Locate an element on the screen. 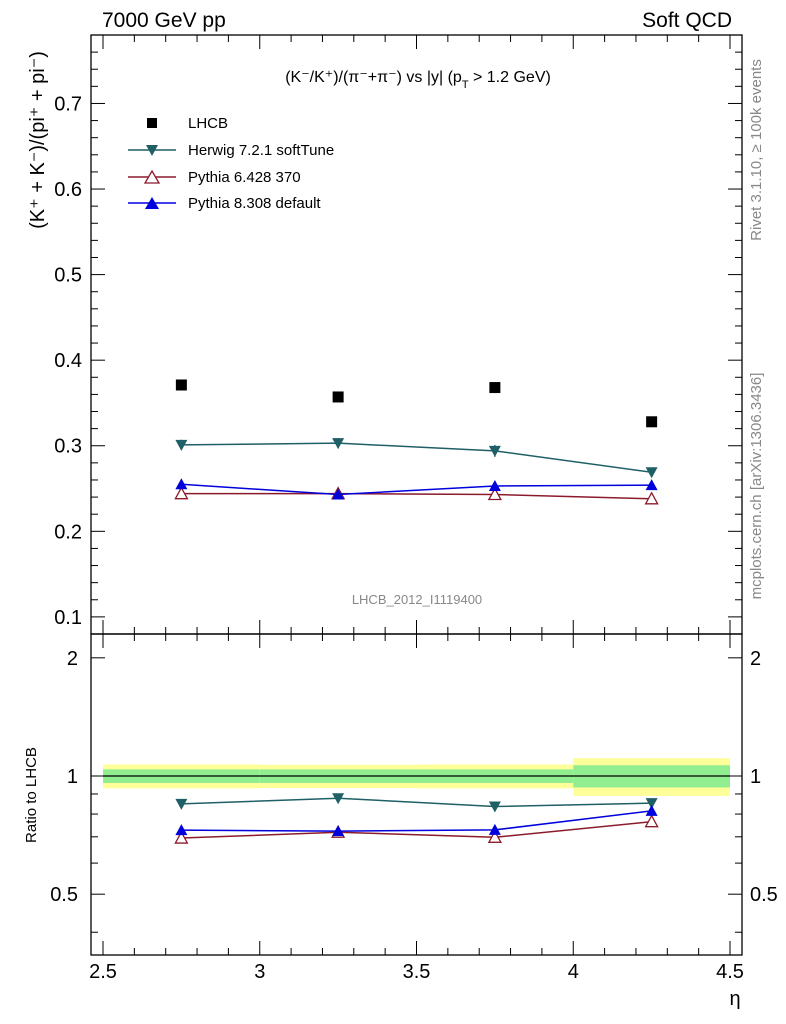  y-tick-label: 0.1 is located at coordinates (68, 618).